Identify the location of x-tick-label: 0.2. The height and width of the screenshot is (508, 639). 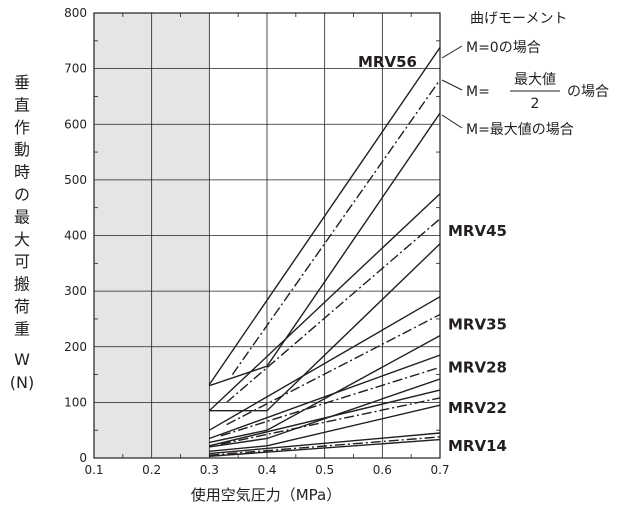
(151, 470).